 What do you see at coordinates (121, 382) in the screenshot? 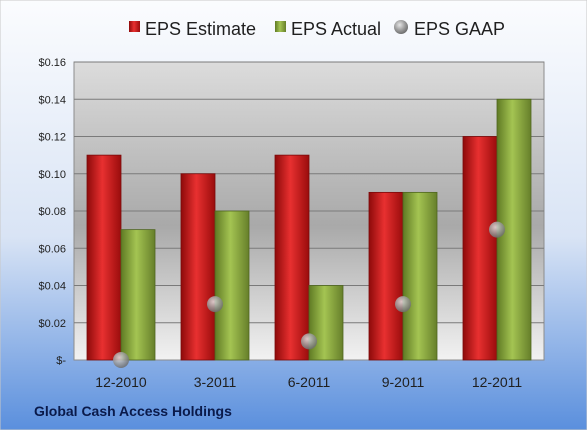
I see `x-tick-label: 12-2010` at bounding box center [121, 382].